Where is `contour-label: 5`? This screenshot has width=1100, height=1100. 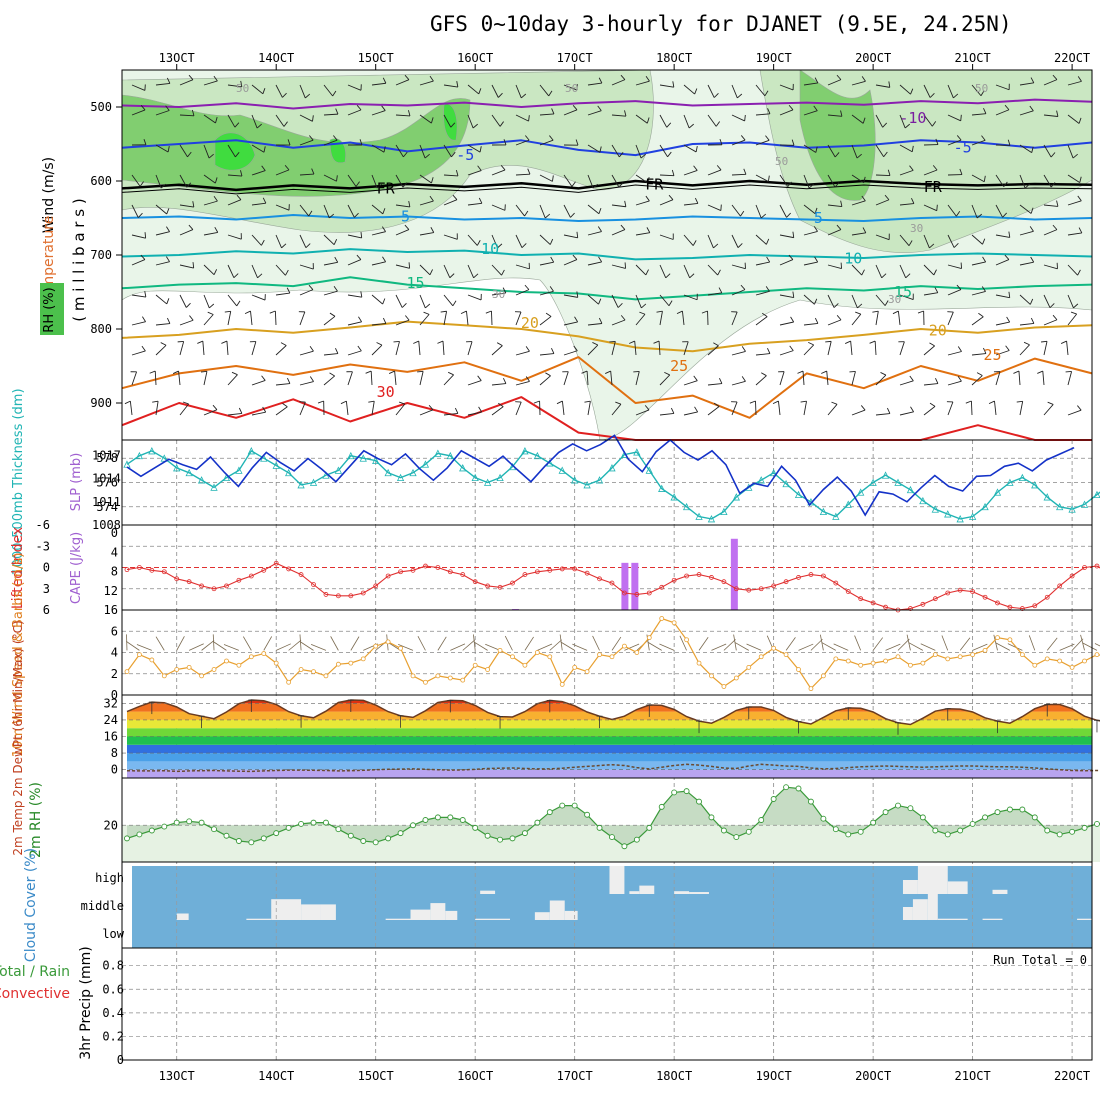 contour-label: 5 is located at coordinates (818, 218).